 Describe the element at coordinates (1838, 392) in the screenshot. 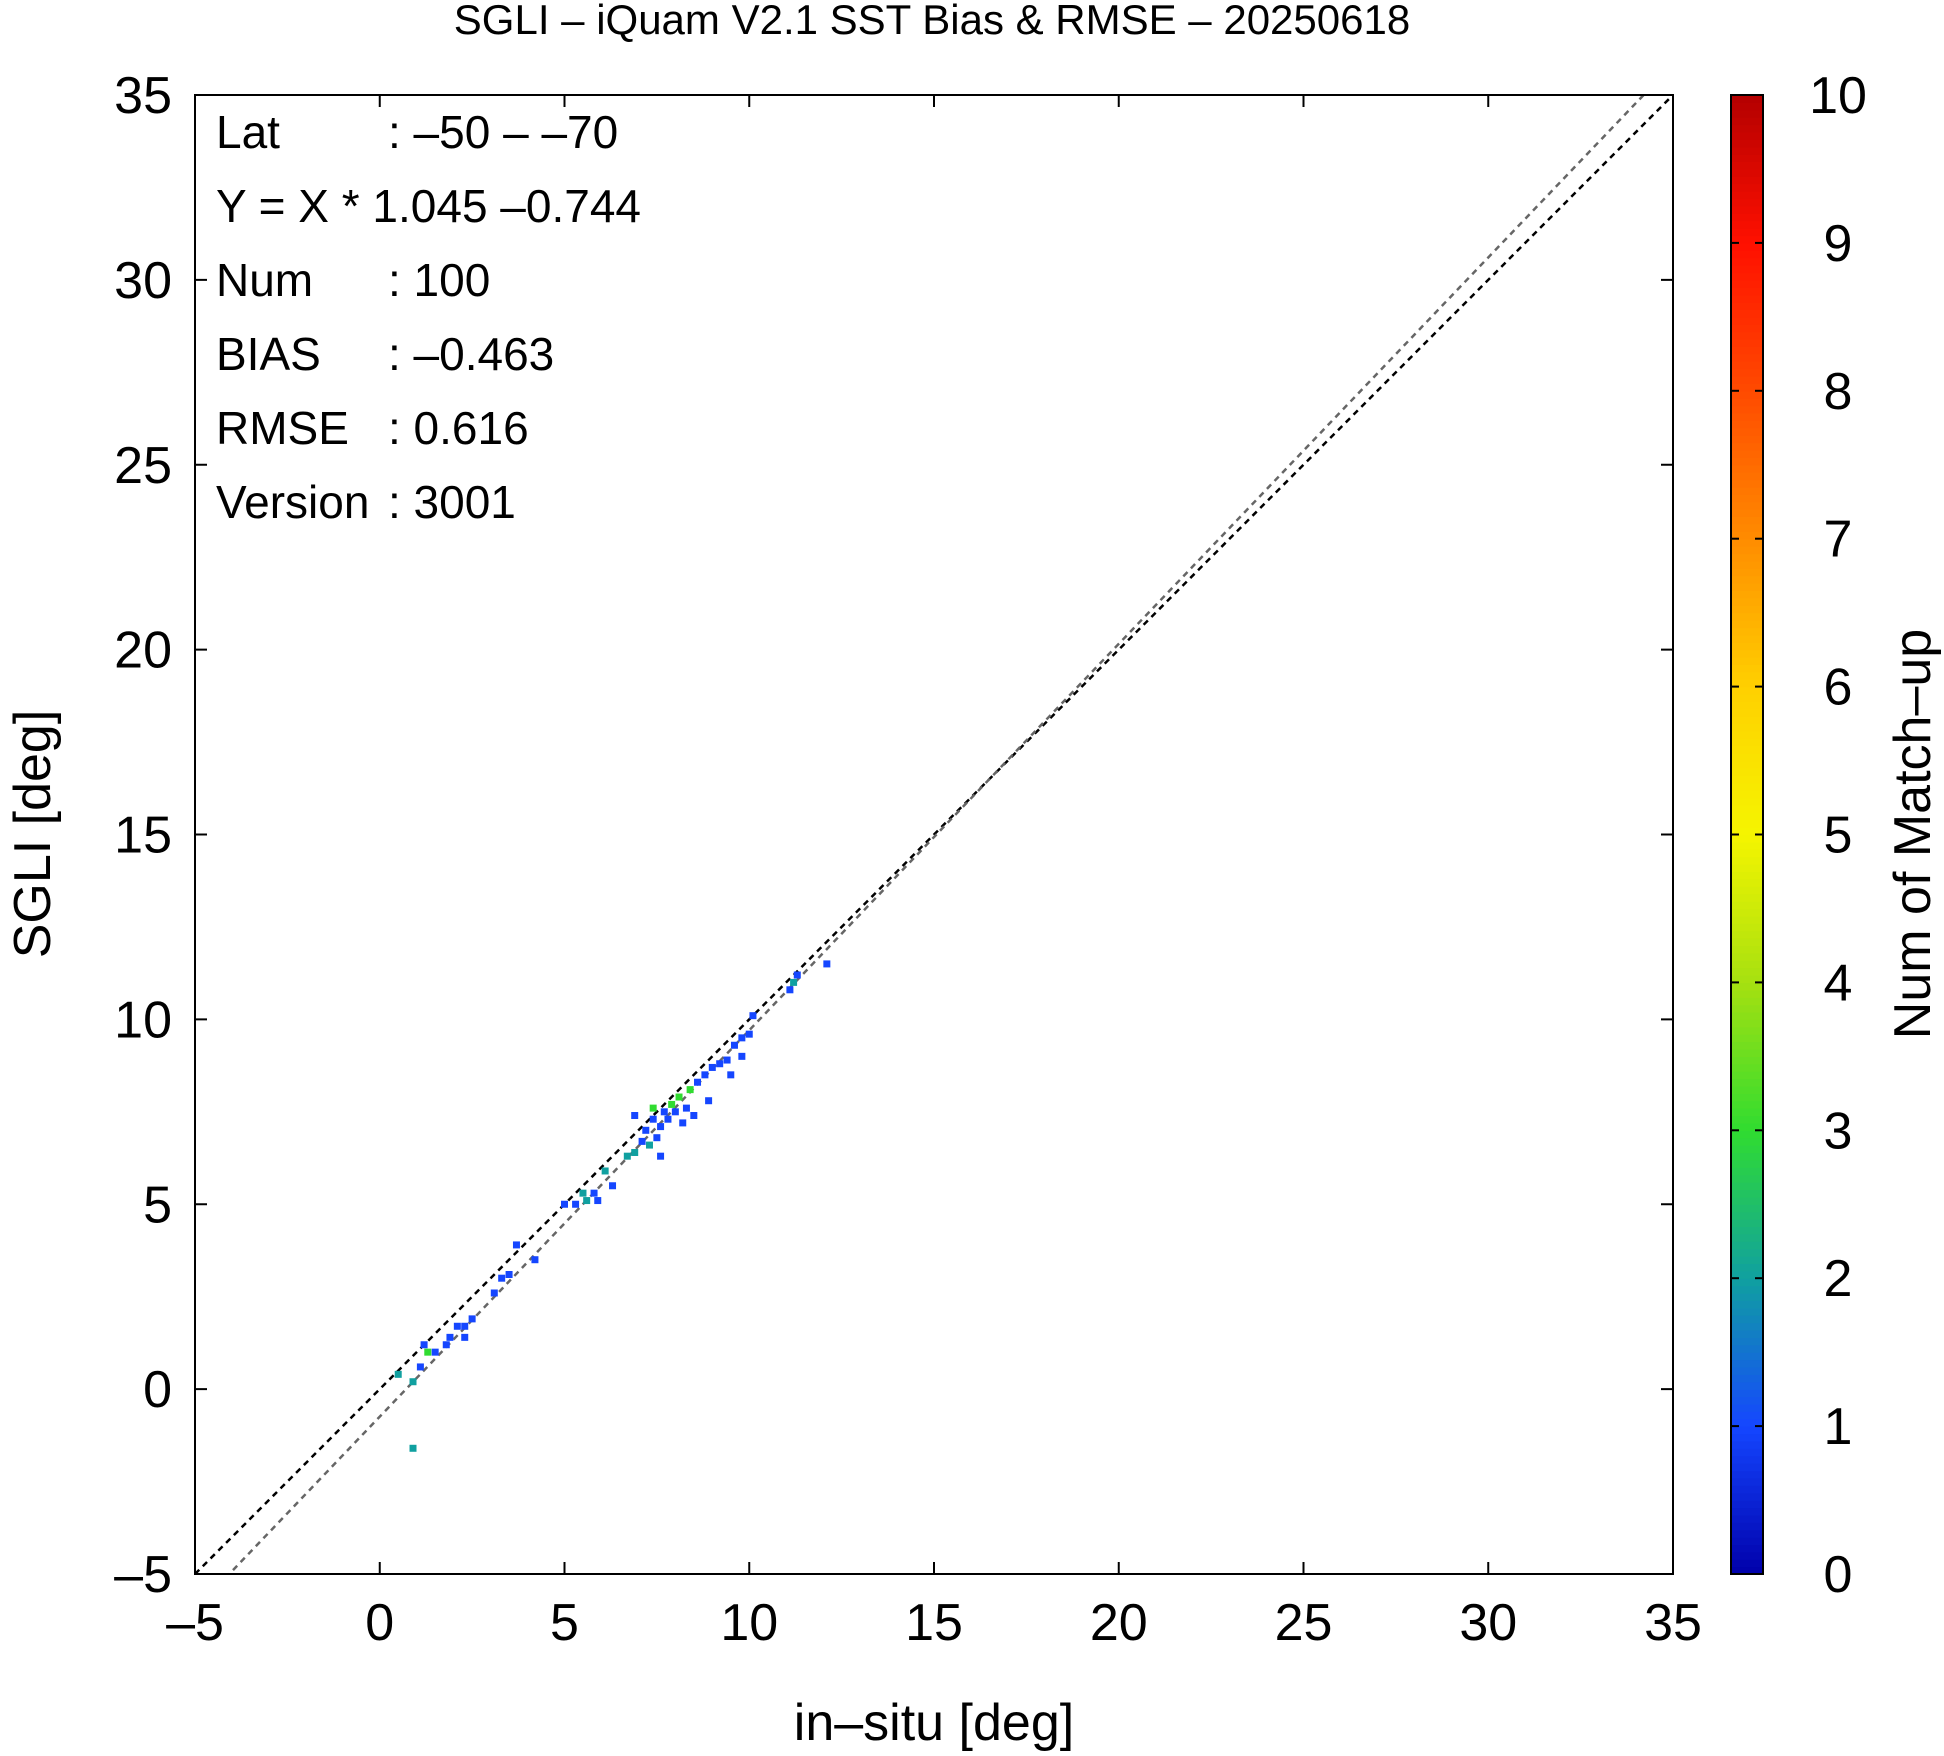

I see `colorbar-tick-label: 8` at that location.